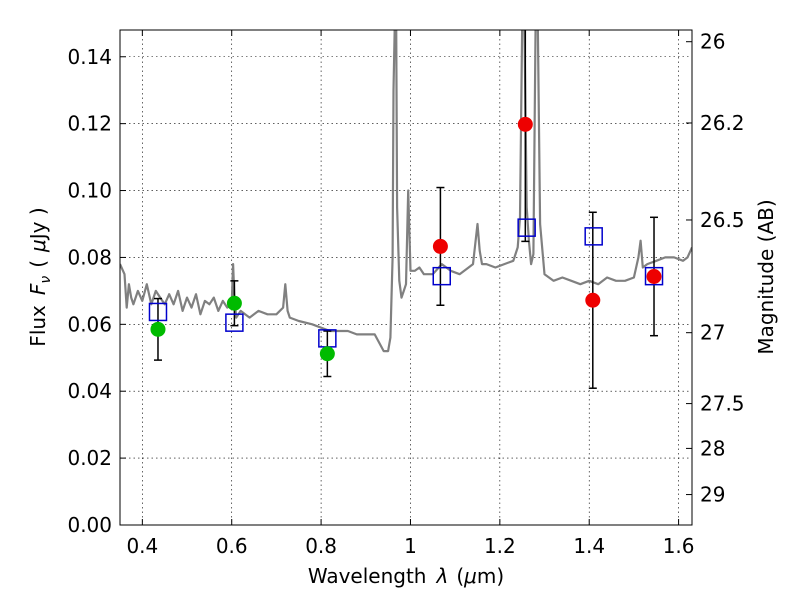 This screenshot has width=800, height=604. What do you see at coordinates (406, 576) in the screenshot?
I see `x-axis-label: Wavelength λ (μm)` at bounding box center [406, 576].